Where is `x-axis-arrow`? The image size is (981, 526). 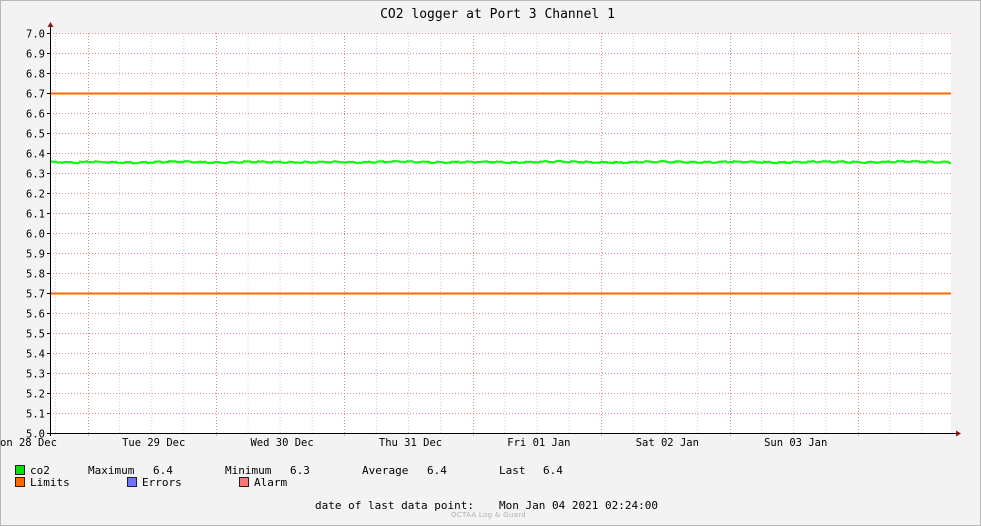 x-axis-arrow is located at coordinates (958, 433).